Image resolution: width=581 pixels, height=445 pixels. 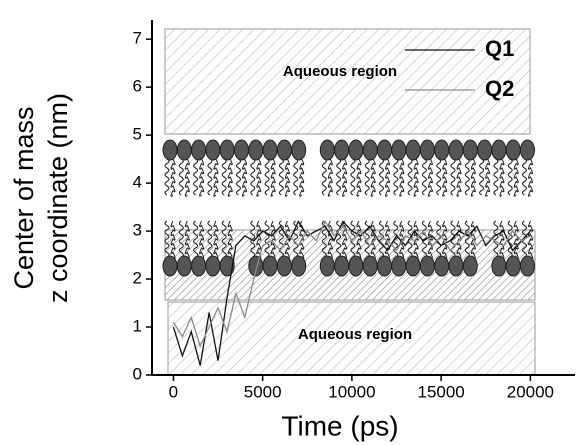 I want to click on x-axis-label: Time (ps), so click(x=339, y=425).